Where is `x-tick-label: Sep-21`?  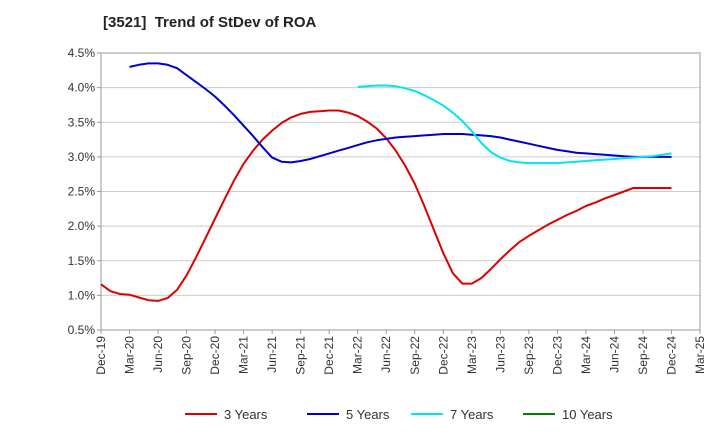
x-tick-label: Sep-21 is located at coordinates (301, 355).